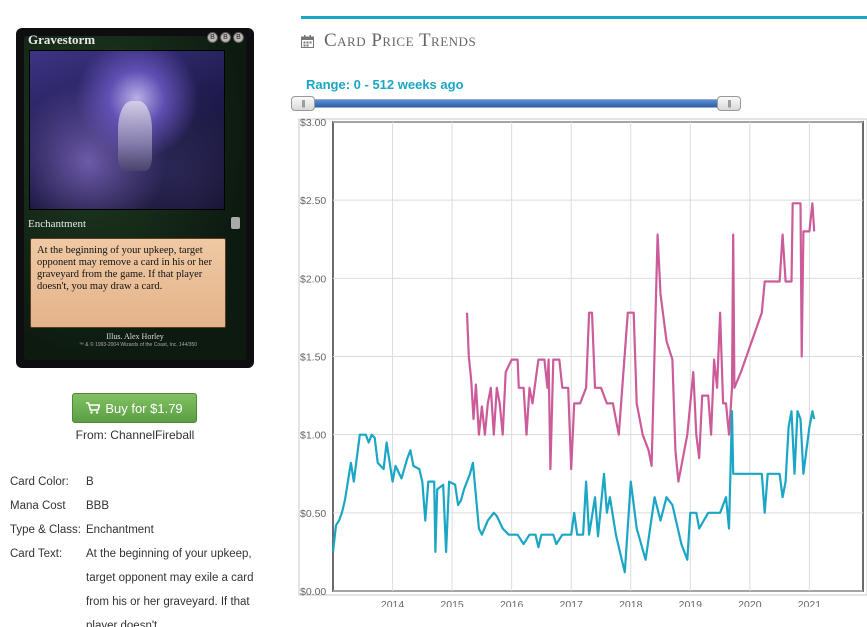  I want to click on detail-label: Mana Cost, so click(38, 506).